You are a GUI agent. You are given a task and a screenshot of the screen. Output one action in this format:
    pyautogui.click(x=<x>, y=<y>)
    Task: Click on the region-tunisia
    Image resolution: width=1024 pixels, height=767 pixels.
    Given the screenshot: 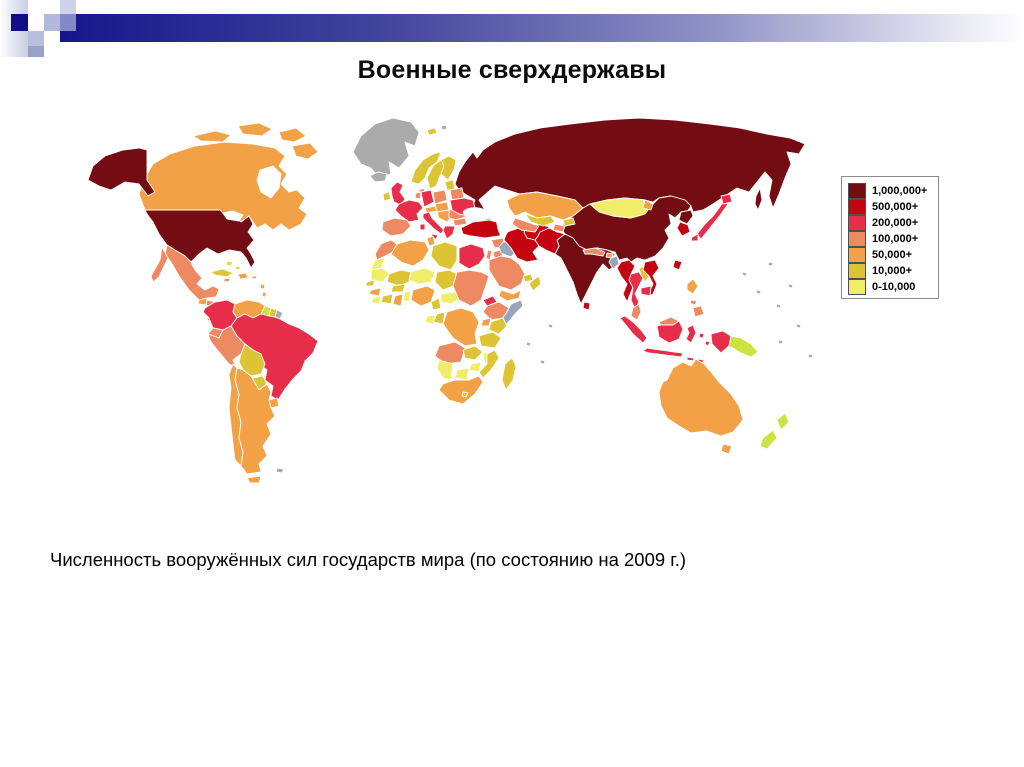 What is the action you would take?
    pyautogui.click(x=431, y=241)
    